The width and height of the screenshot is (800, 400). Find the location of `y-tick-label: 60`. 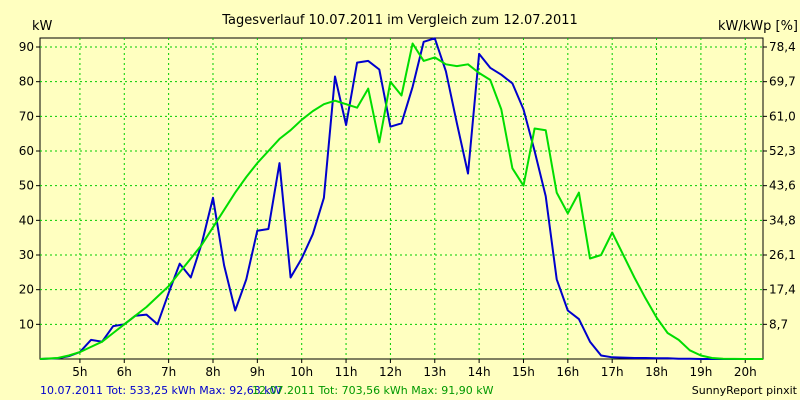

y-tick-label: 60 is located at coordinates (26, 151).